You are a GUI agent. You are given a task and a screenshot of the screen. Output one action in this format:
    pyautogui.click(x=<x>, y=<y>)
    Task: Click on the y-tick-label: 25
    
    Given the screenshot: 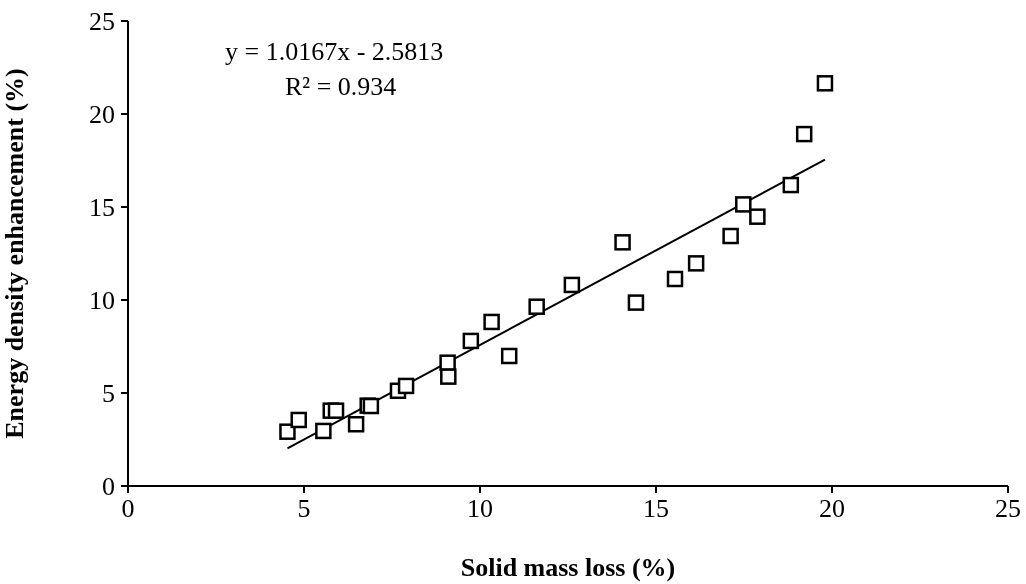 What is the action you would take?
    pyautogui.click(x=102, y=22)
    